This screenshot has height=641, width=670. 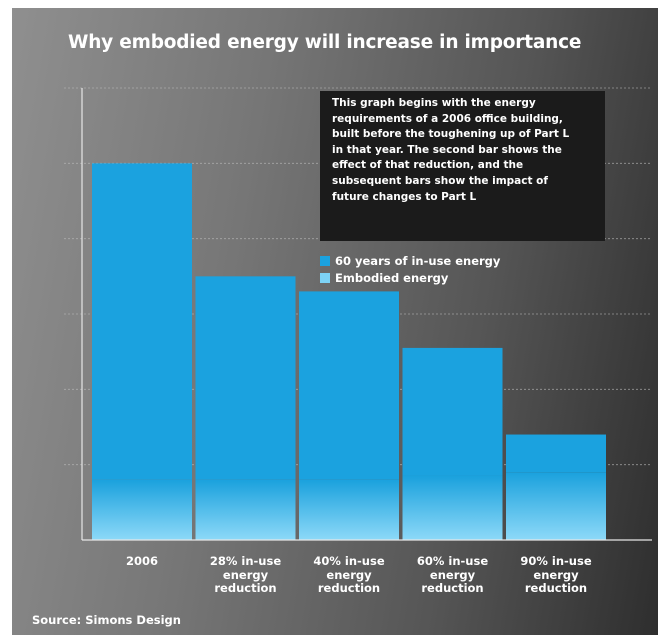 What do you see at coordinates (418, 260) in the screenshot?
I see `legend-label-in-use: 60 years of in-use energy` at bounding box center [418, 260].